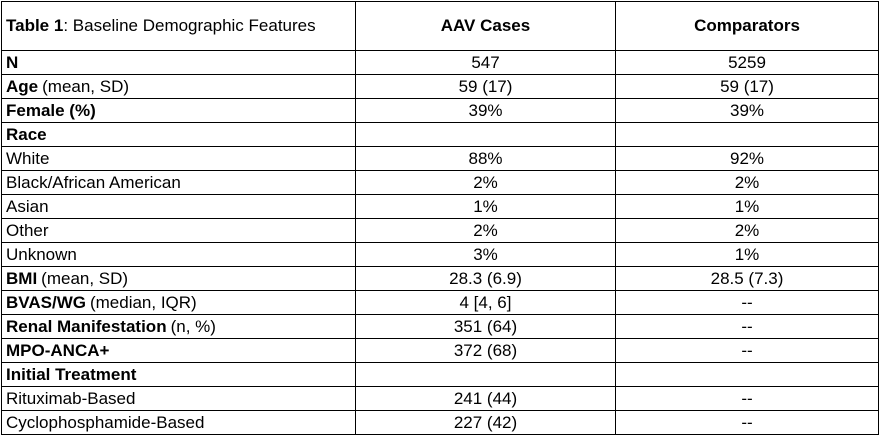 The height and width of the screenshot is (448, 879). Describe the element at coordinates (747, 206) in the screenshot. I see `comparators-value: 1%` at that location.